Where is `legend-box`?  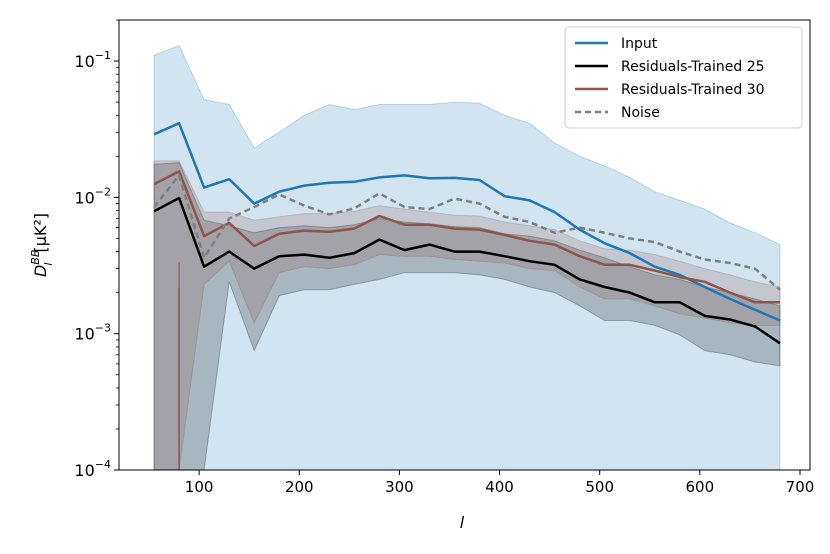 legend-box is located at coordinates (683, 77).